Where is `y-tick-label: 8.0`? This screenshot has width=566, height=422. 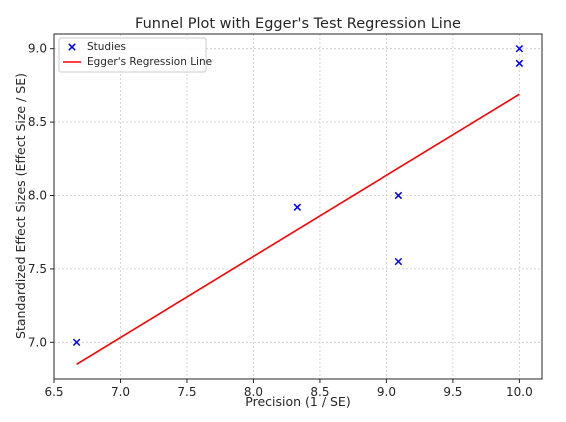 y-tick-label: 8.0 is located at coordinates (37, 195).